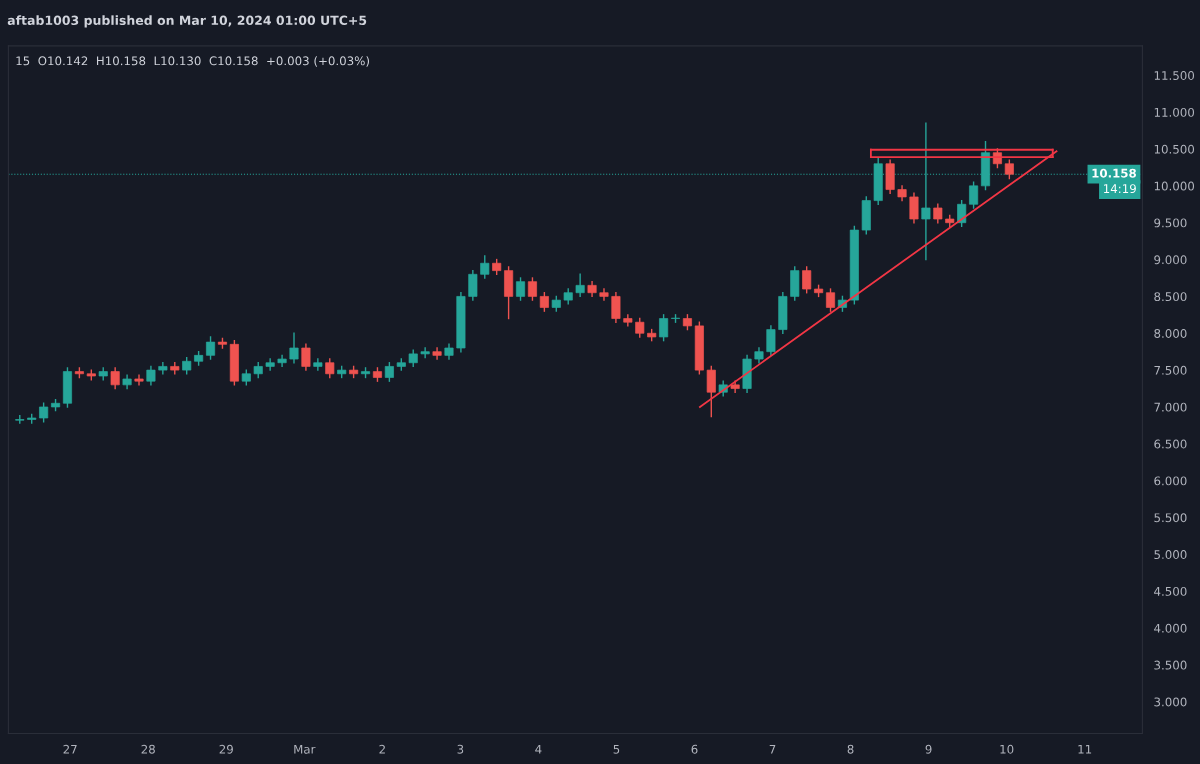 This screenshot has height=764, width=1200. What do you see at coordinates (70, 749) in the screenshot?
I see `x-tick-label: 27` at bounding box center [70, 749].